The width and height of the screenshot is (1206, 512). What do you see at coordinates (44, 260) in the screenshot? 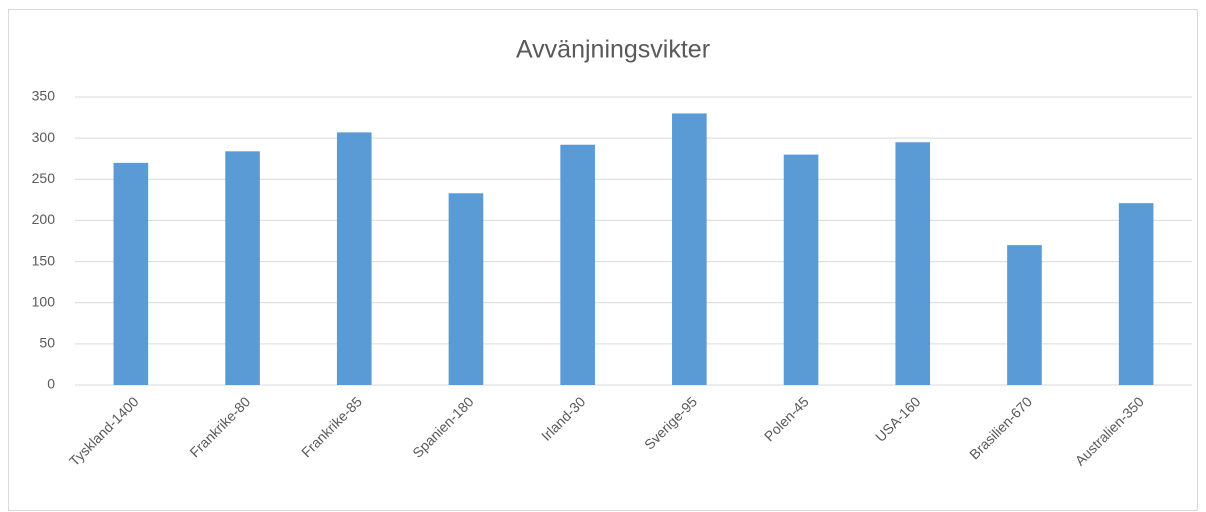
I see `y-tick-label: 150` at bounding box center [44, 260].